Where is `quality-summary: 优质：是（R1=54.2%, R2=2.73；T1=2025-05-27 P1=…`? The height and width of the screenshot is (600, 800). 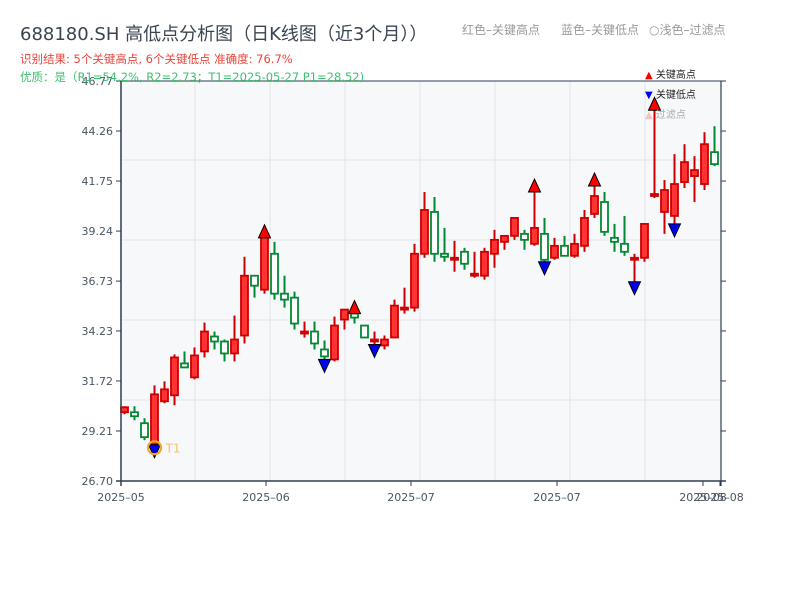
quality-summary: 优质：是（R1=54.2%, R2=2.73；T1=2025-05-27 P1=… is located at coordinates (192, 77).